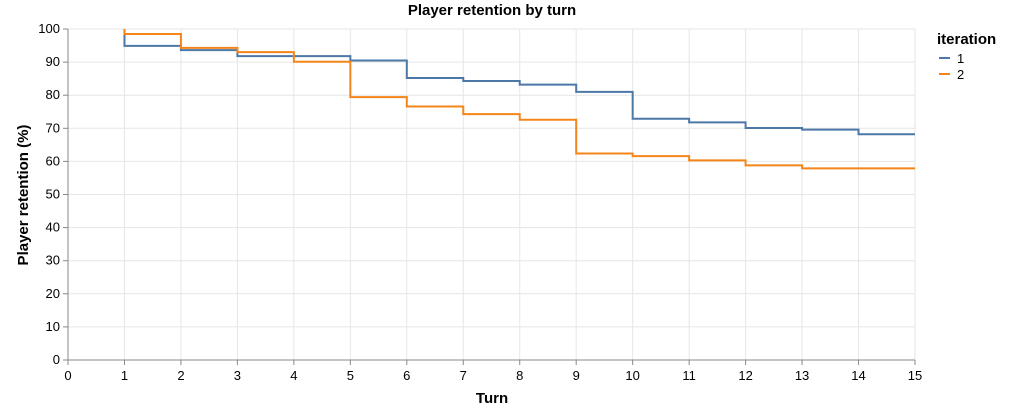 This screenshot has height=415, width=1024. Describe the element at coordinates (49, 28) in the screenshot. I see `y-tick-label: 100` at that location.